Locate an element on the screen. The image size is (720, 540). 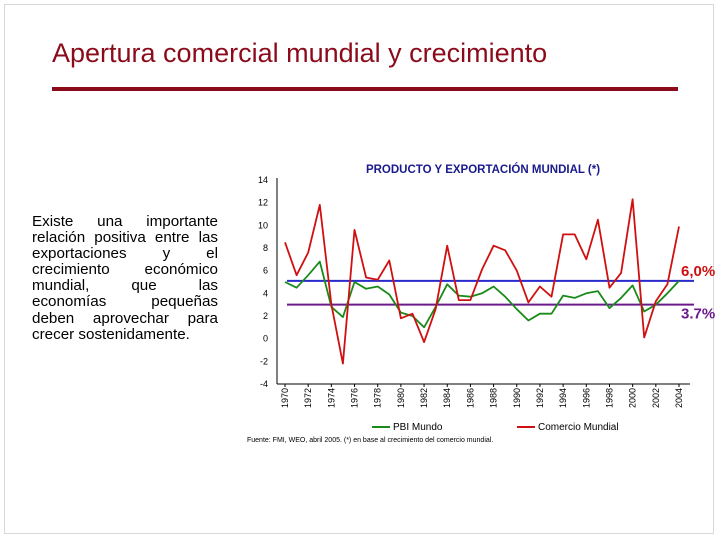
reference-line-label: 6,0% is located at coordinates (698, 271).